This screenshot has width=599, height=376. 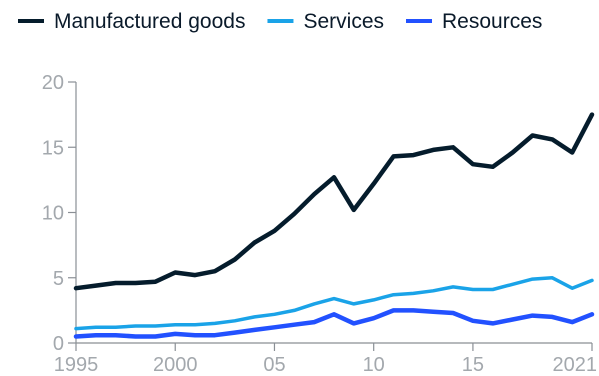 What do you see at coordinates (149, 21) in the screenshot?
I see `legend-label-manufactured-goods: Manufactured goods` at bounding box center [149, 21].